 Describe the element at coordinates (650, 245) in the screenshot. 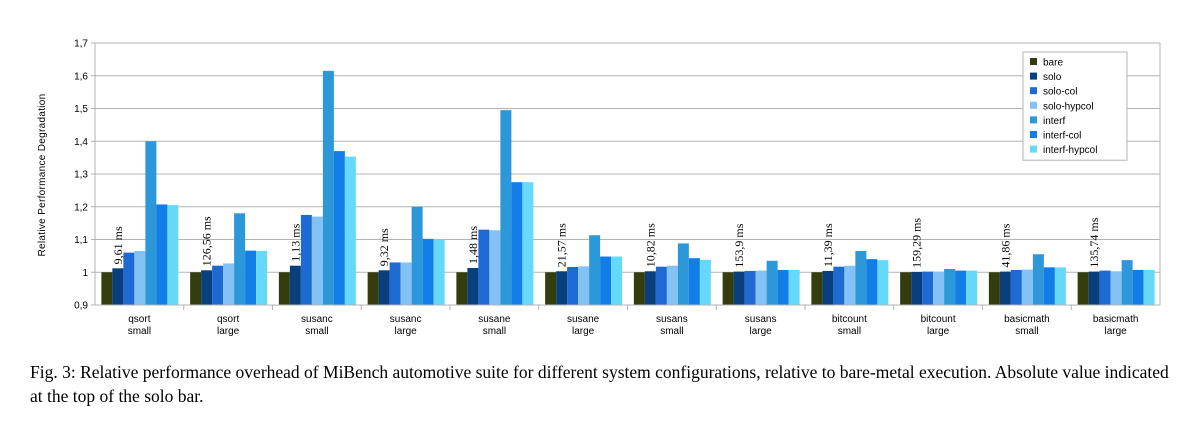

I see `solo-absolute-value: 10,82 ms` at that location.